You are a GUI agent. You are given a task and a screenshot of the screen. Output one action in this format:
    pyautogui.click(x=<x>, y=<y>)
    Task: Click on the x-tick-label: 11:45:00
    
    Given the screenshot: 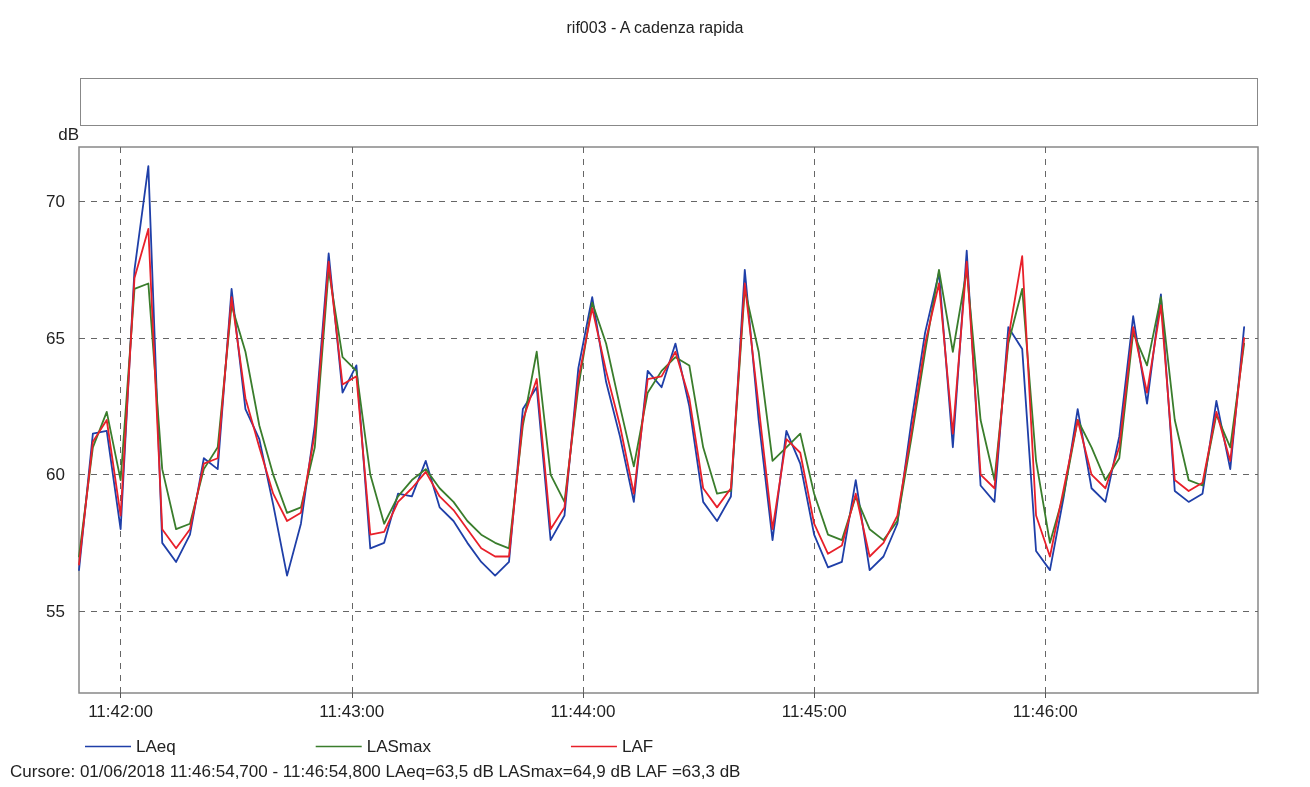 What is the action you would take?
    pyautogui.click(x=814, y=711)
    